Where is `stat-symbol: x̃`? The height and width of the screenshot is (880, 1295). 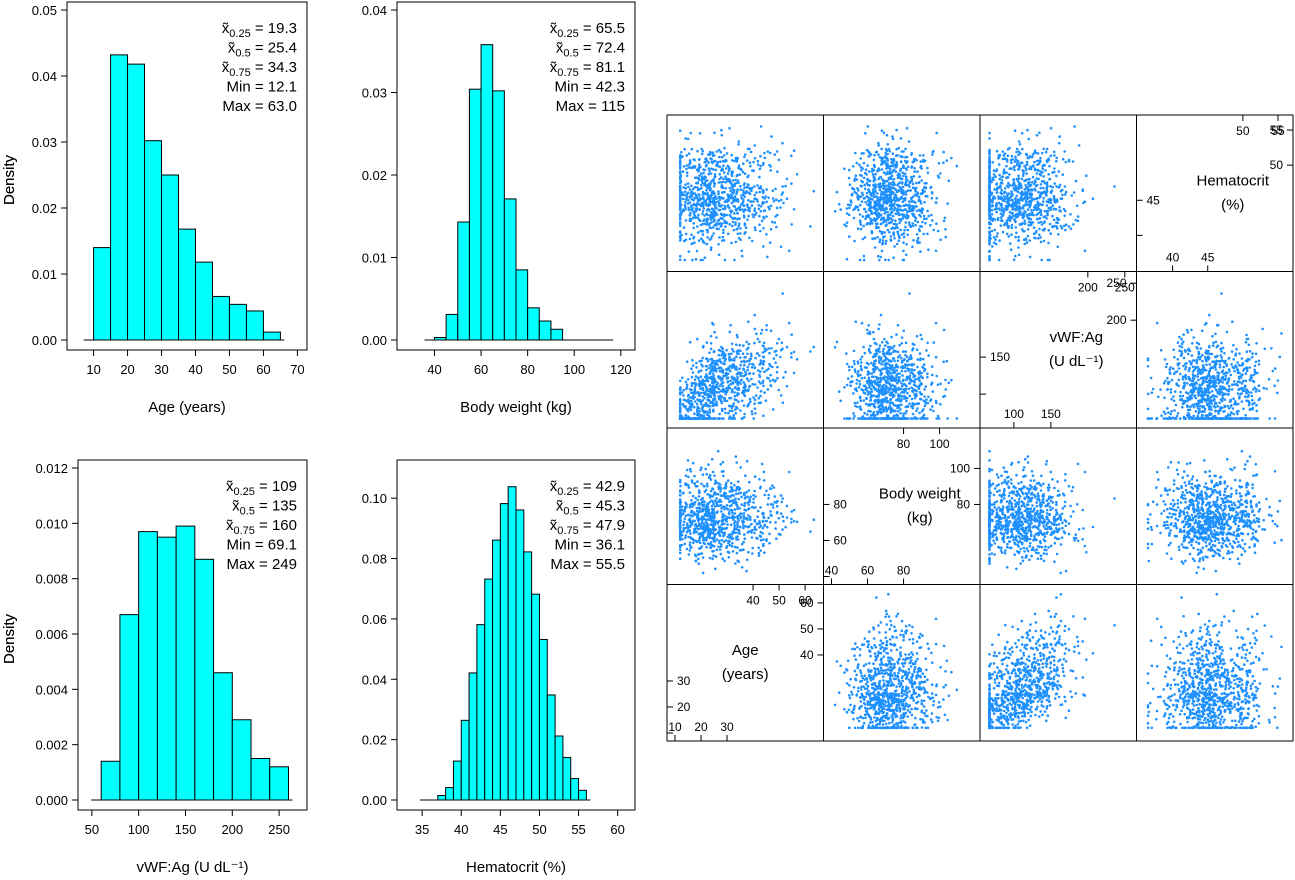 stat-symbol: x̃ is located at coordinates (226, 67).